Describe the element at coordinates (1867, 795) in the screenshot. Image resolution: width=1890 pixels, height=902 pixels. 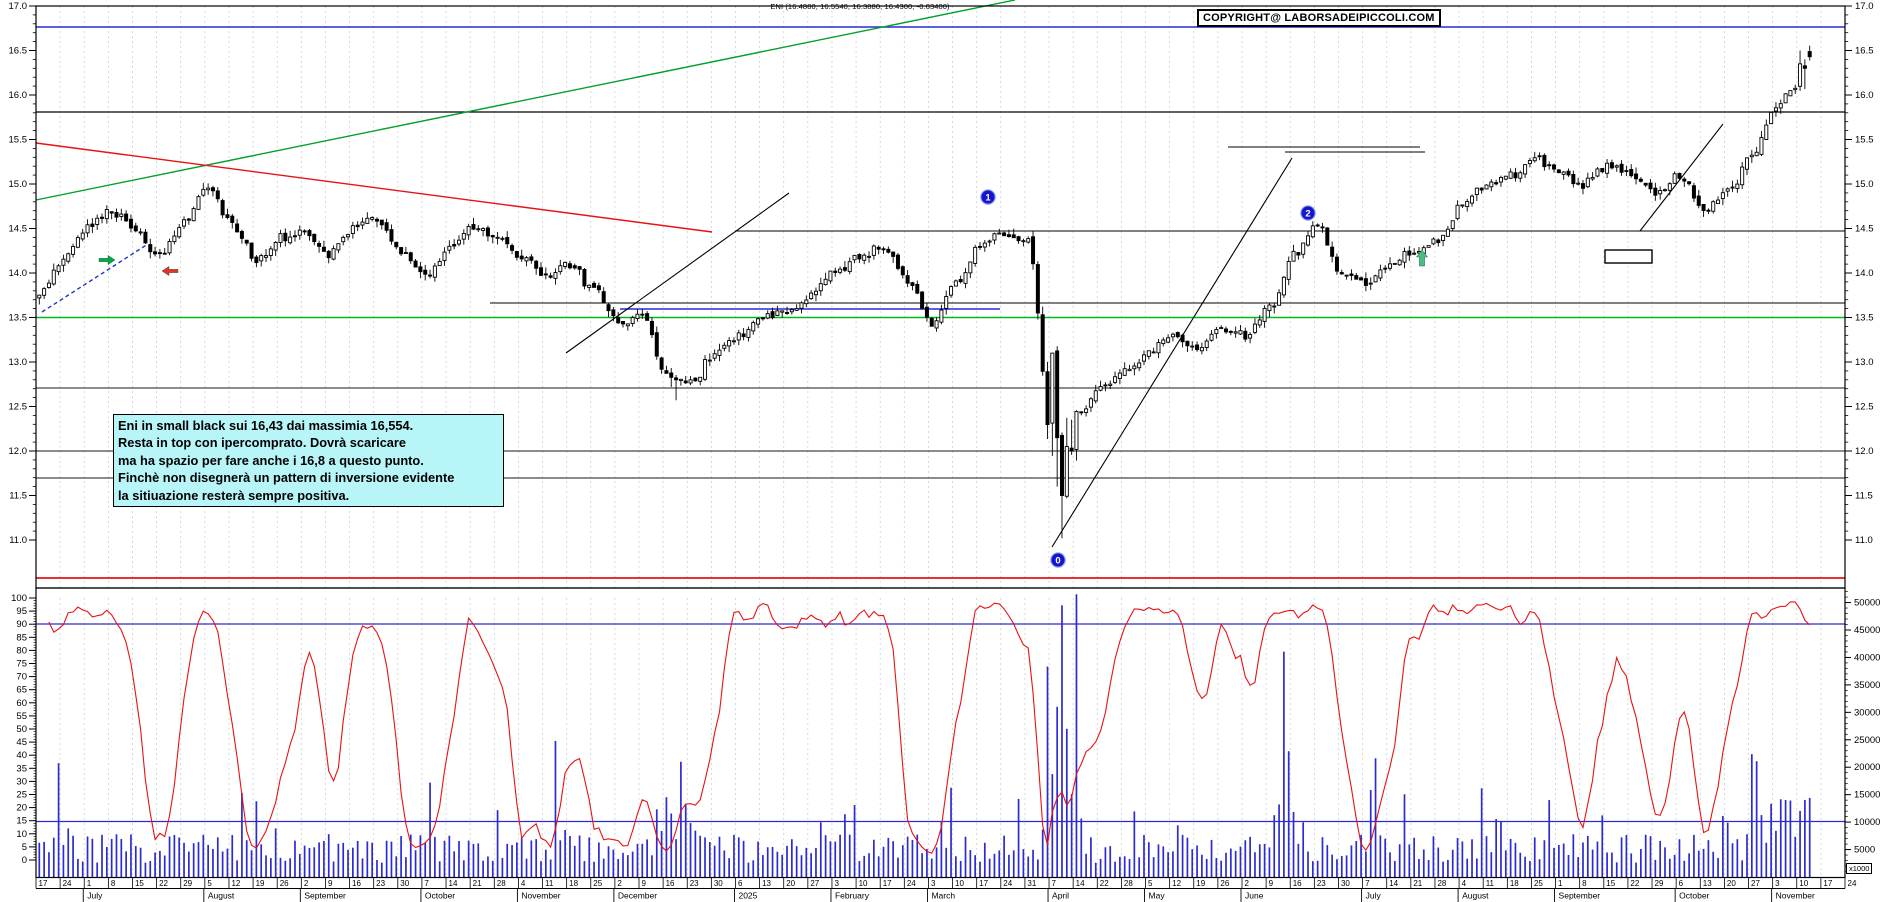
I see `svg-text: 15000` at that location.